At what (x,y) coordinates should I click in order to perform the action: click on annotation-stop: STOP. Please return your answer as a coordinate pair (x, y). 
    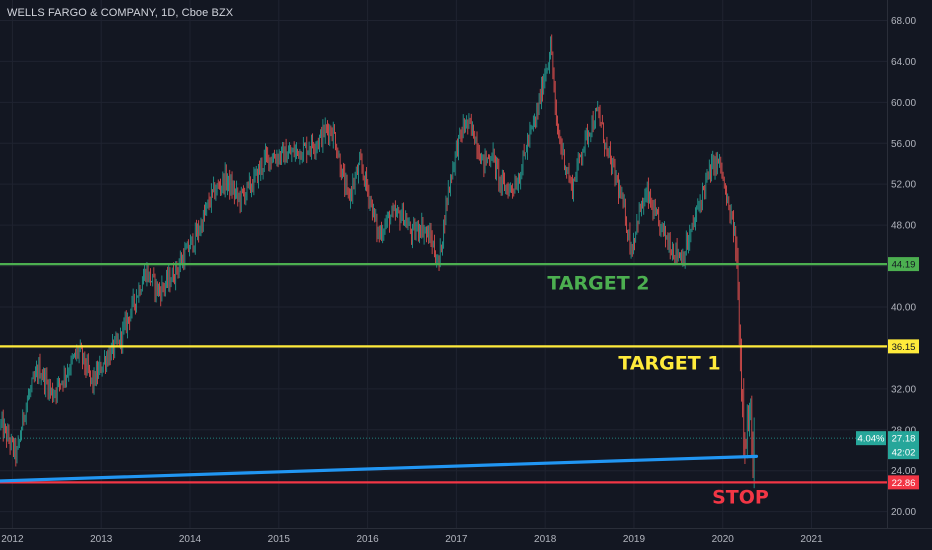
    Looking at the image, I should click on (740, 497).